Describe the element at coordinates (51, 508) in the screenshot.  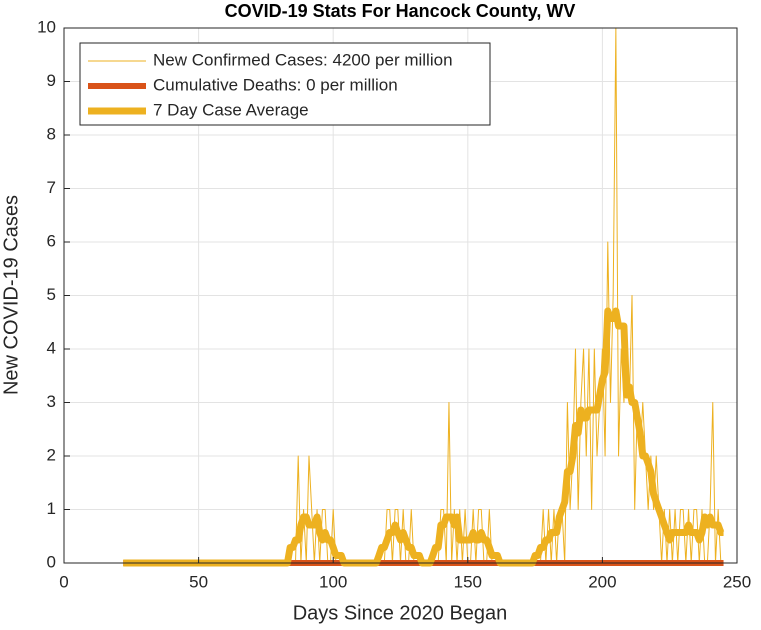
I see `y-tick-label: 1` at that location.